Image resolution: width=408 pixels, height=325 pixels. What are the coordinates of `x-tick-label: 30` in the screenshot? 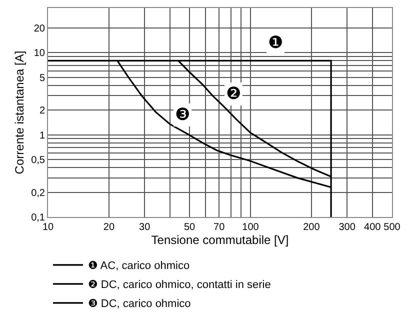 It's located at (145, 227).